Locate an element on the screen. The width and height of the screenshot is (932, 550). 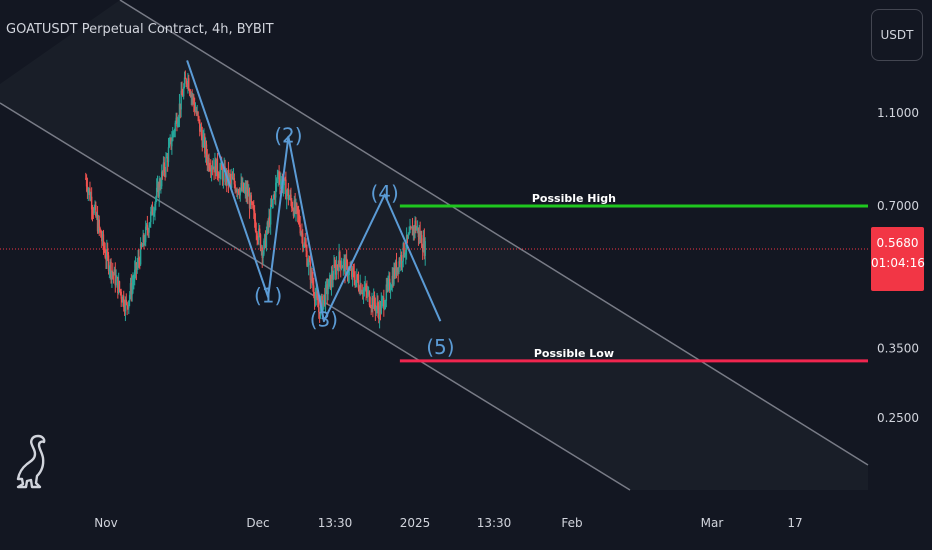
current-price-label: 0.5680 is located at coordinates (897, 243).